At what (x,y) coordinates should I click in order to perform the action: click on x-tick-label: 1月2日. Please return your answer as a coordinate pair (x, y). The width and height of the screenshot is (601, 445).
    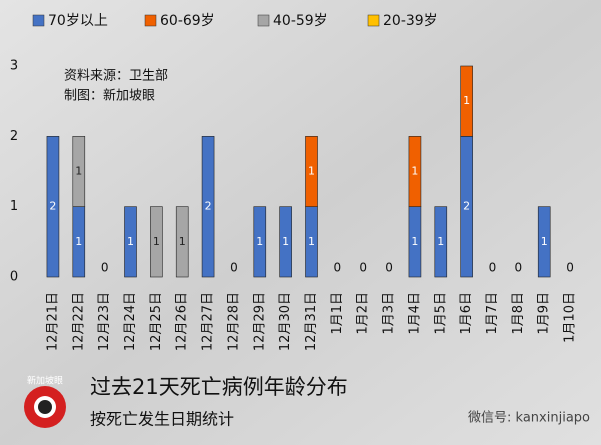
    Looking at the image, I should click on (363, 313).